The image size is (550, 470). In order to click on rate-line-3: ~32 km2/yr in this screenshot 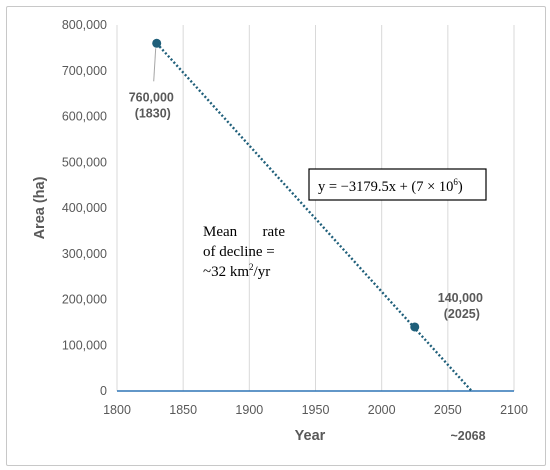, I will do `click(236, 271)`.